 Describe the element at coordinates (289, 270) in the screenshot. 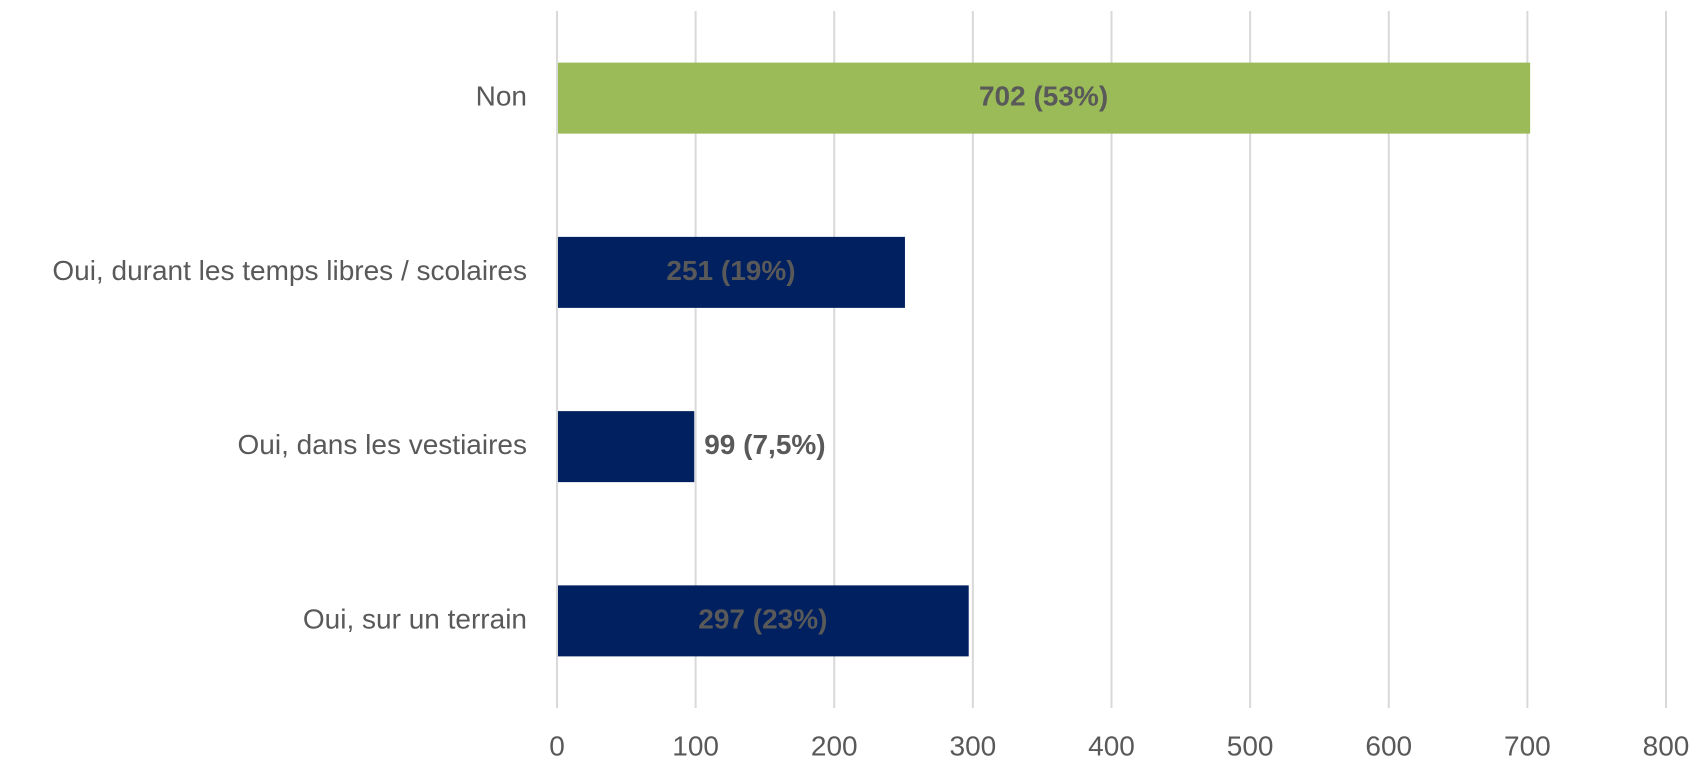

I see `y-tick-label: Oui, durant les temps libres / scolaires` at that location.